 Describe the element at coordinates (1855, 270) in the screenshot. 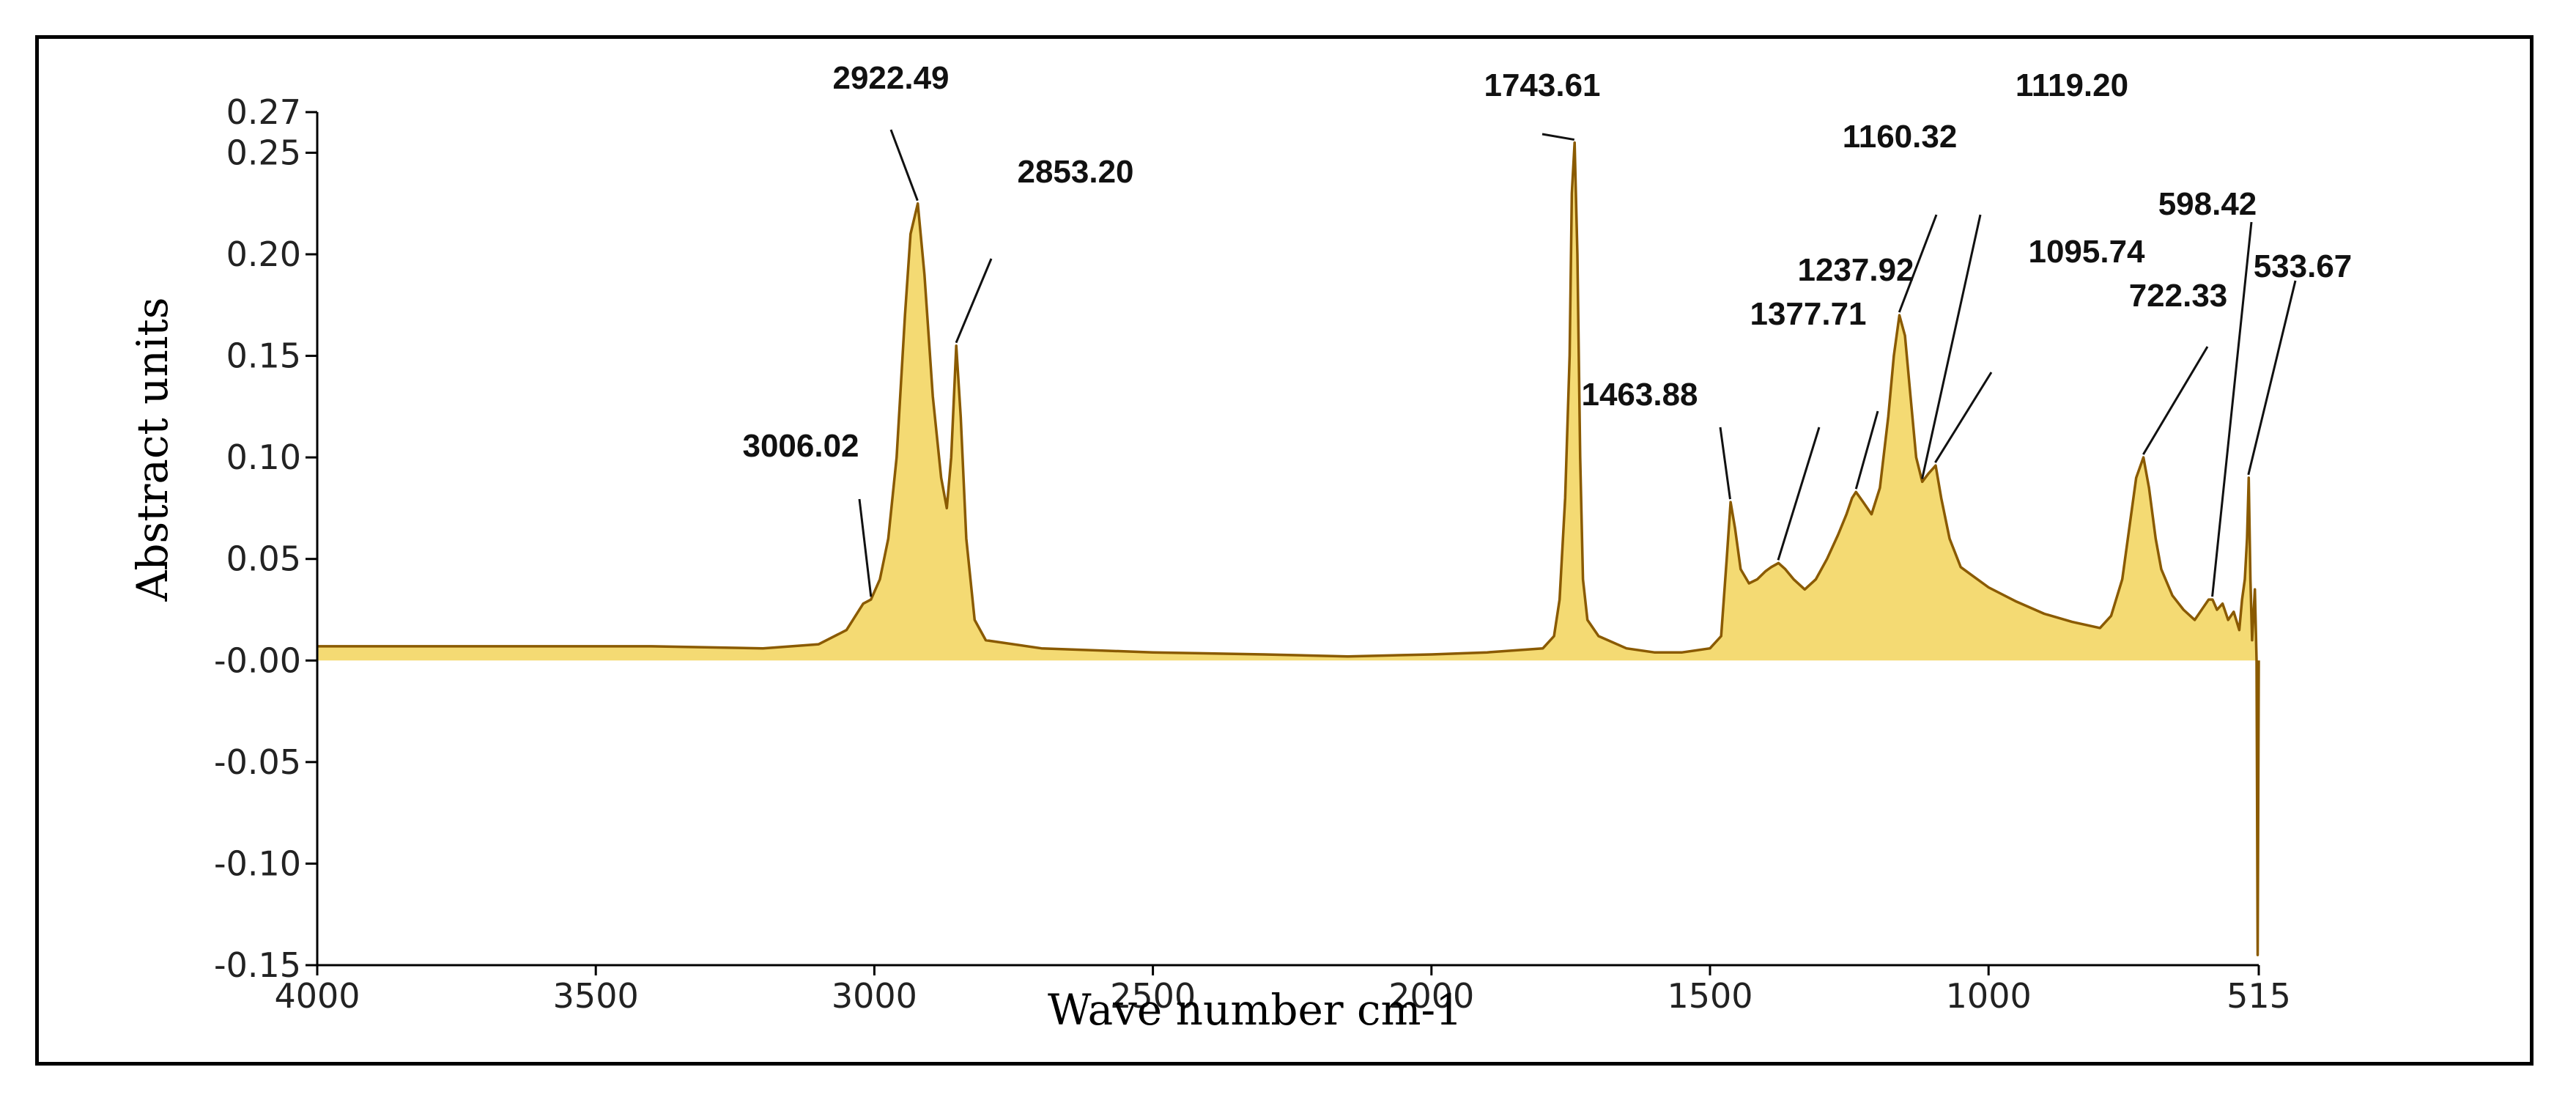

I see `peak-label: 1237.92` at that location.